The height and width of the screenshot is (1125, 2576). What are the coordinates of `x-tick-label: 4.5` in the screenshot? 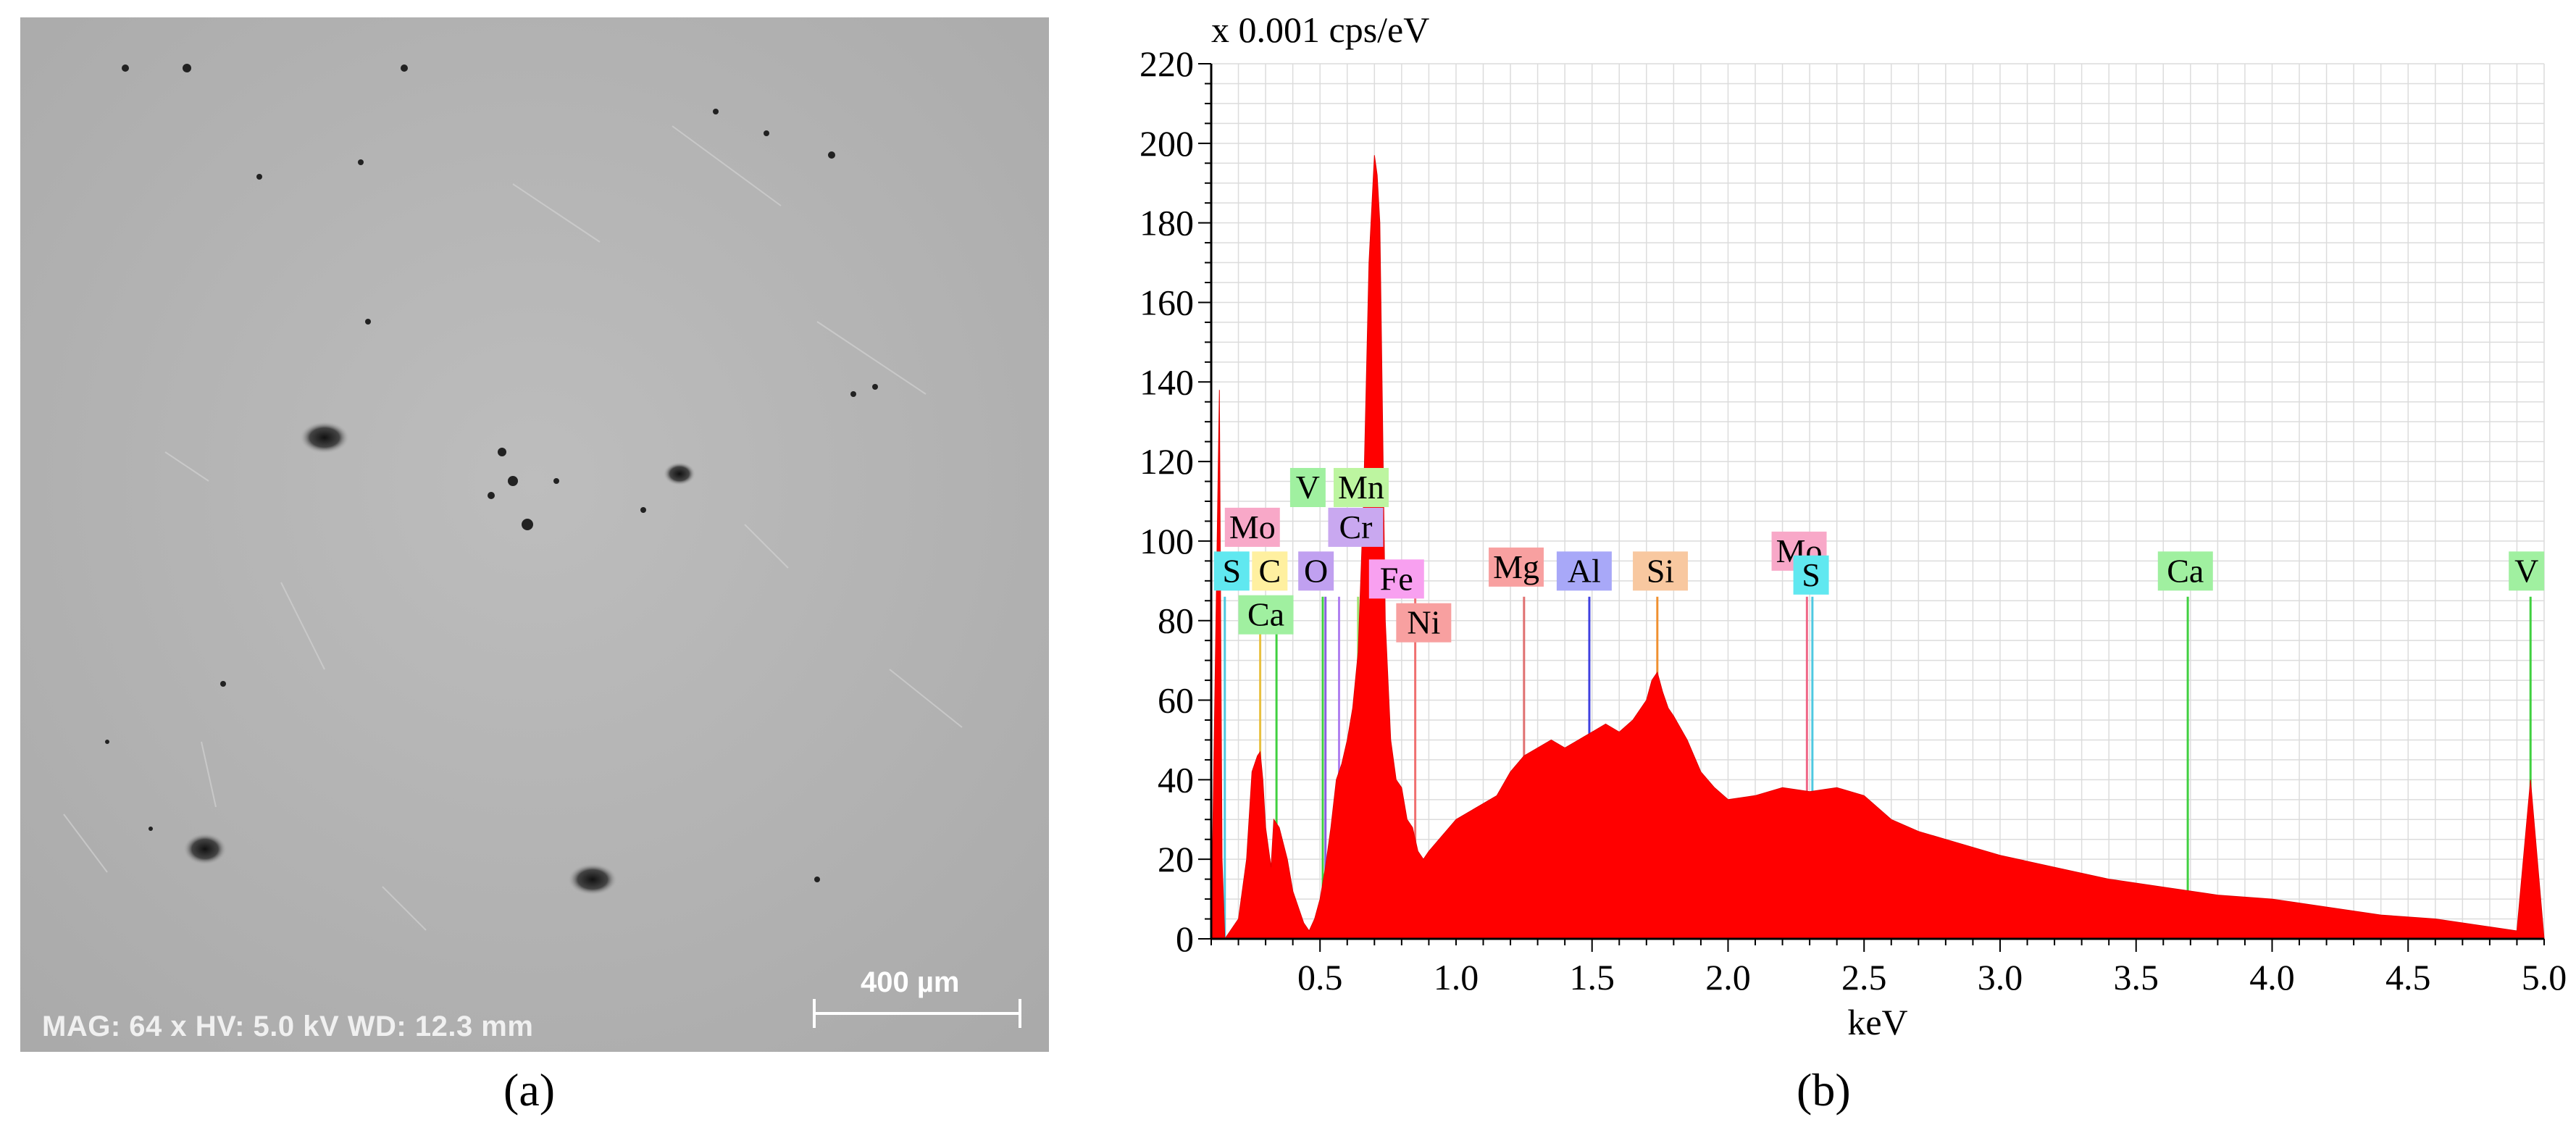 It's located at (2408, 977).